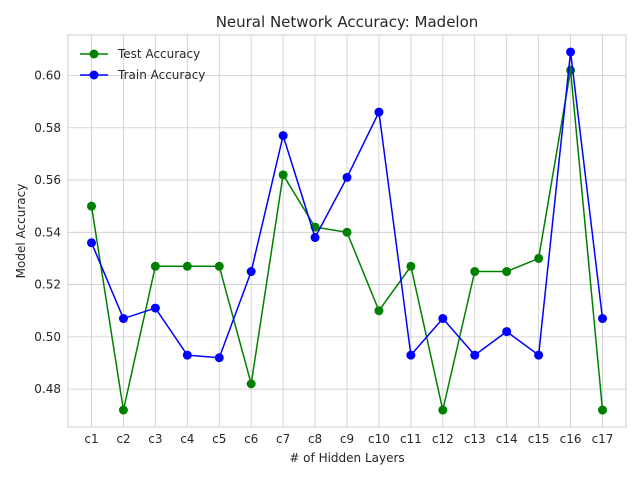  I want to click on legend-marker-test, so click(94, 54).